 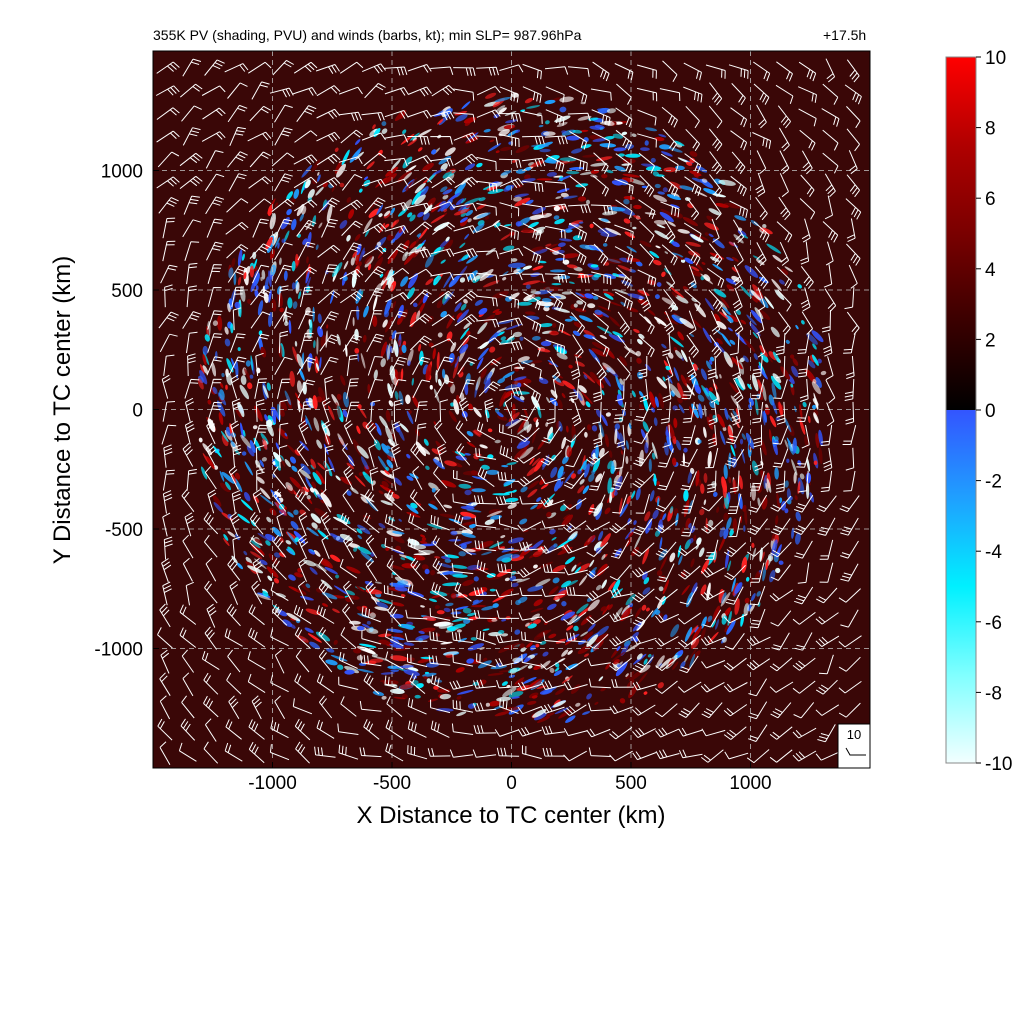 I want to click on y-axis-label: Y Distance to TC center (km), so click(x=62, y=410).